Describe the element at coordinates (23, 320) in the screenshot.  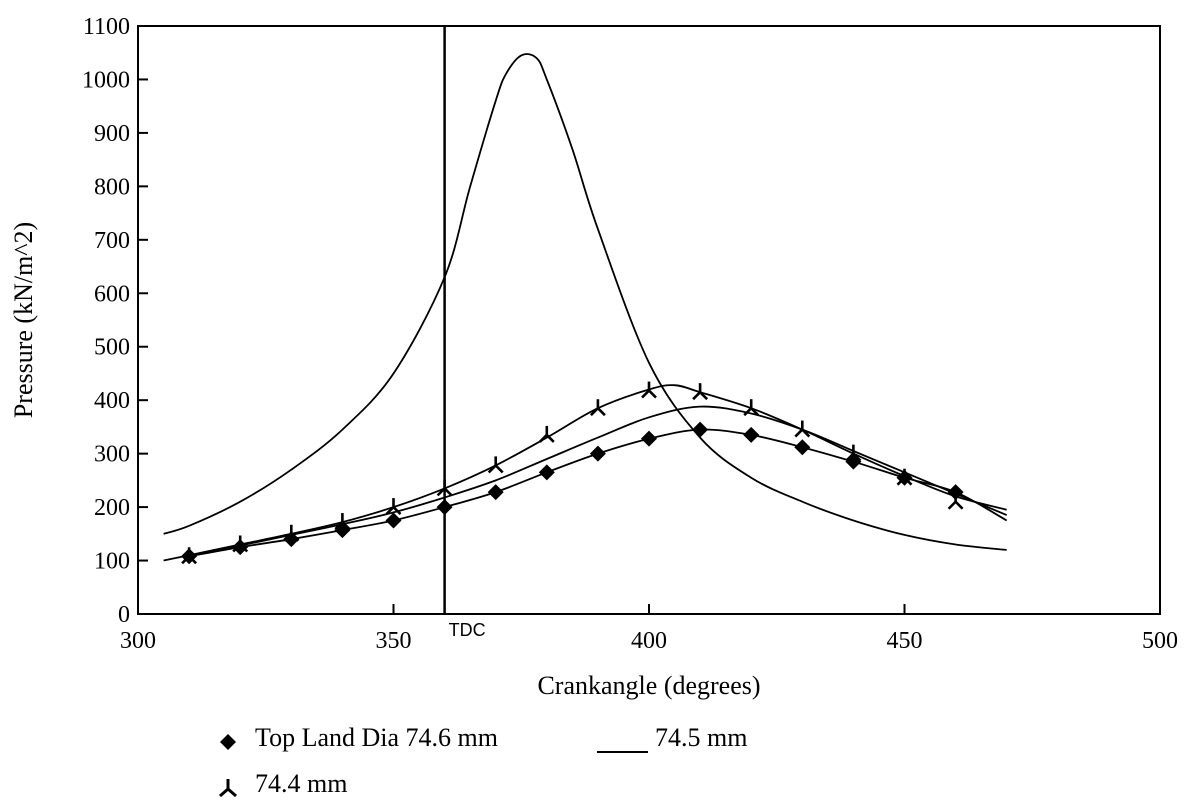
I see `y-axis-label: Pressure (kN/m^2)` at that location.